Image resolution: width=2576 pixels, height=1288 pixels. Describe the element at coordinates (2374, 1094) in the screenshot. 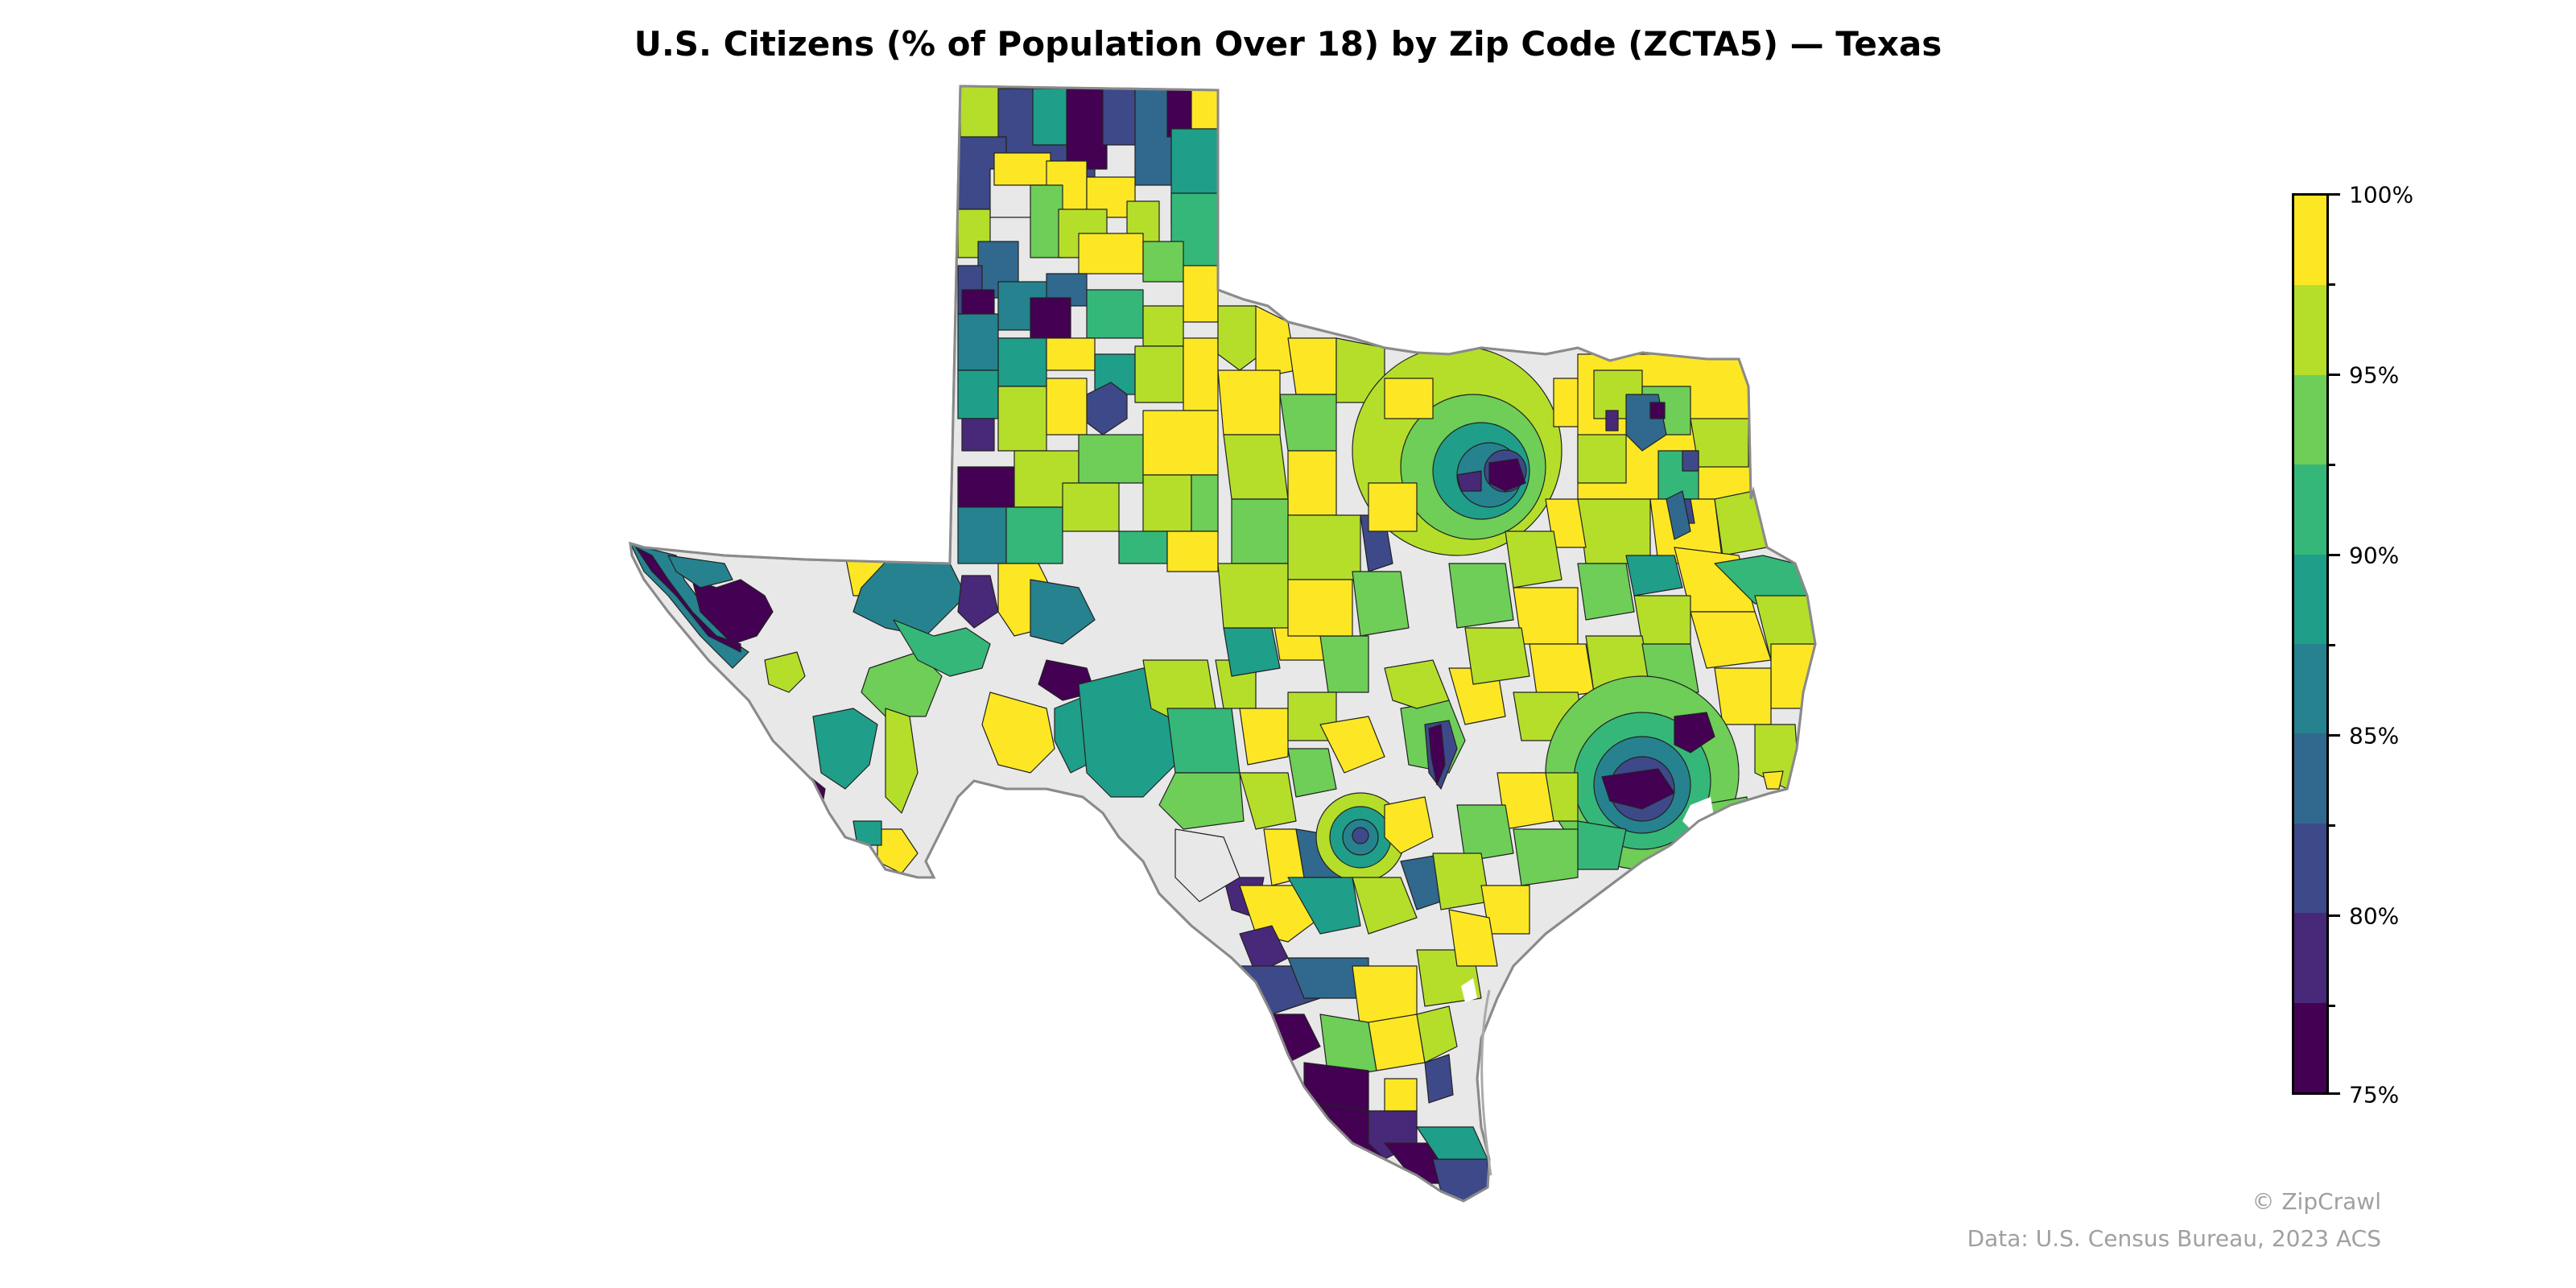

I see `colorbar-label-75: 75%` at that location.